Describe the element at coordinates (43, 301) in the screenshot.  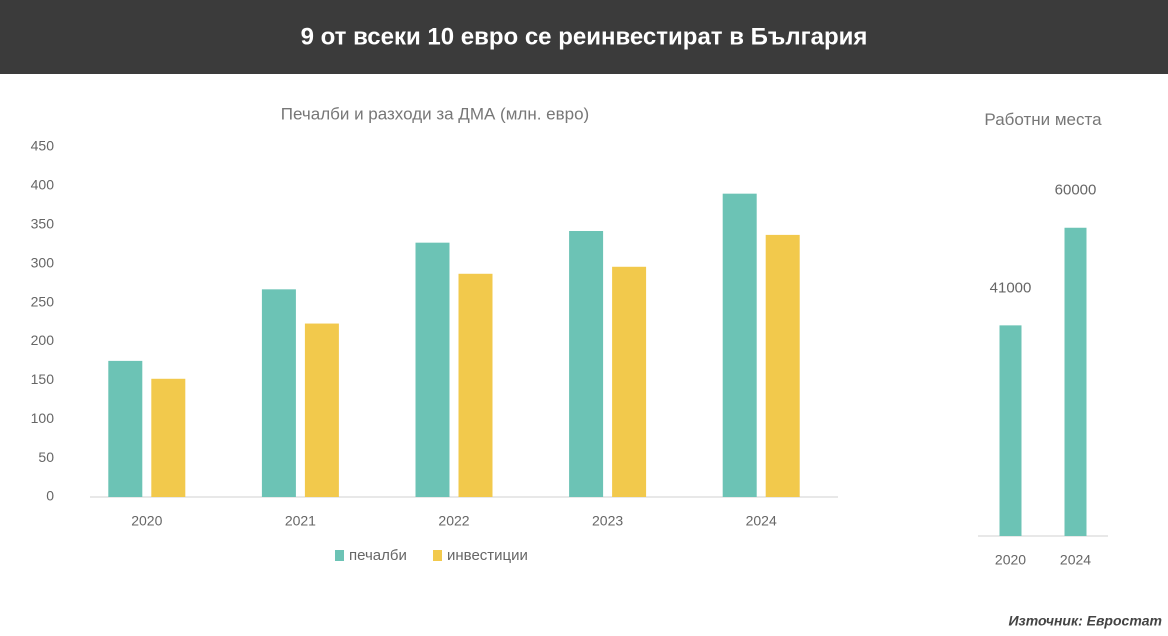
I see `y-tick-label: 250` at that location.